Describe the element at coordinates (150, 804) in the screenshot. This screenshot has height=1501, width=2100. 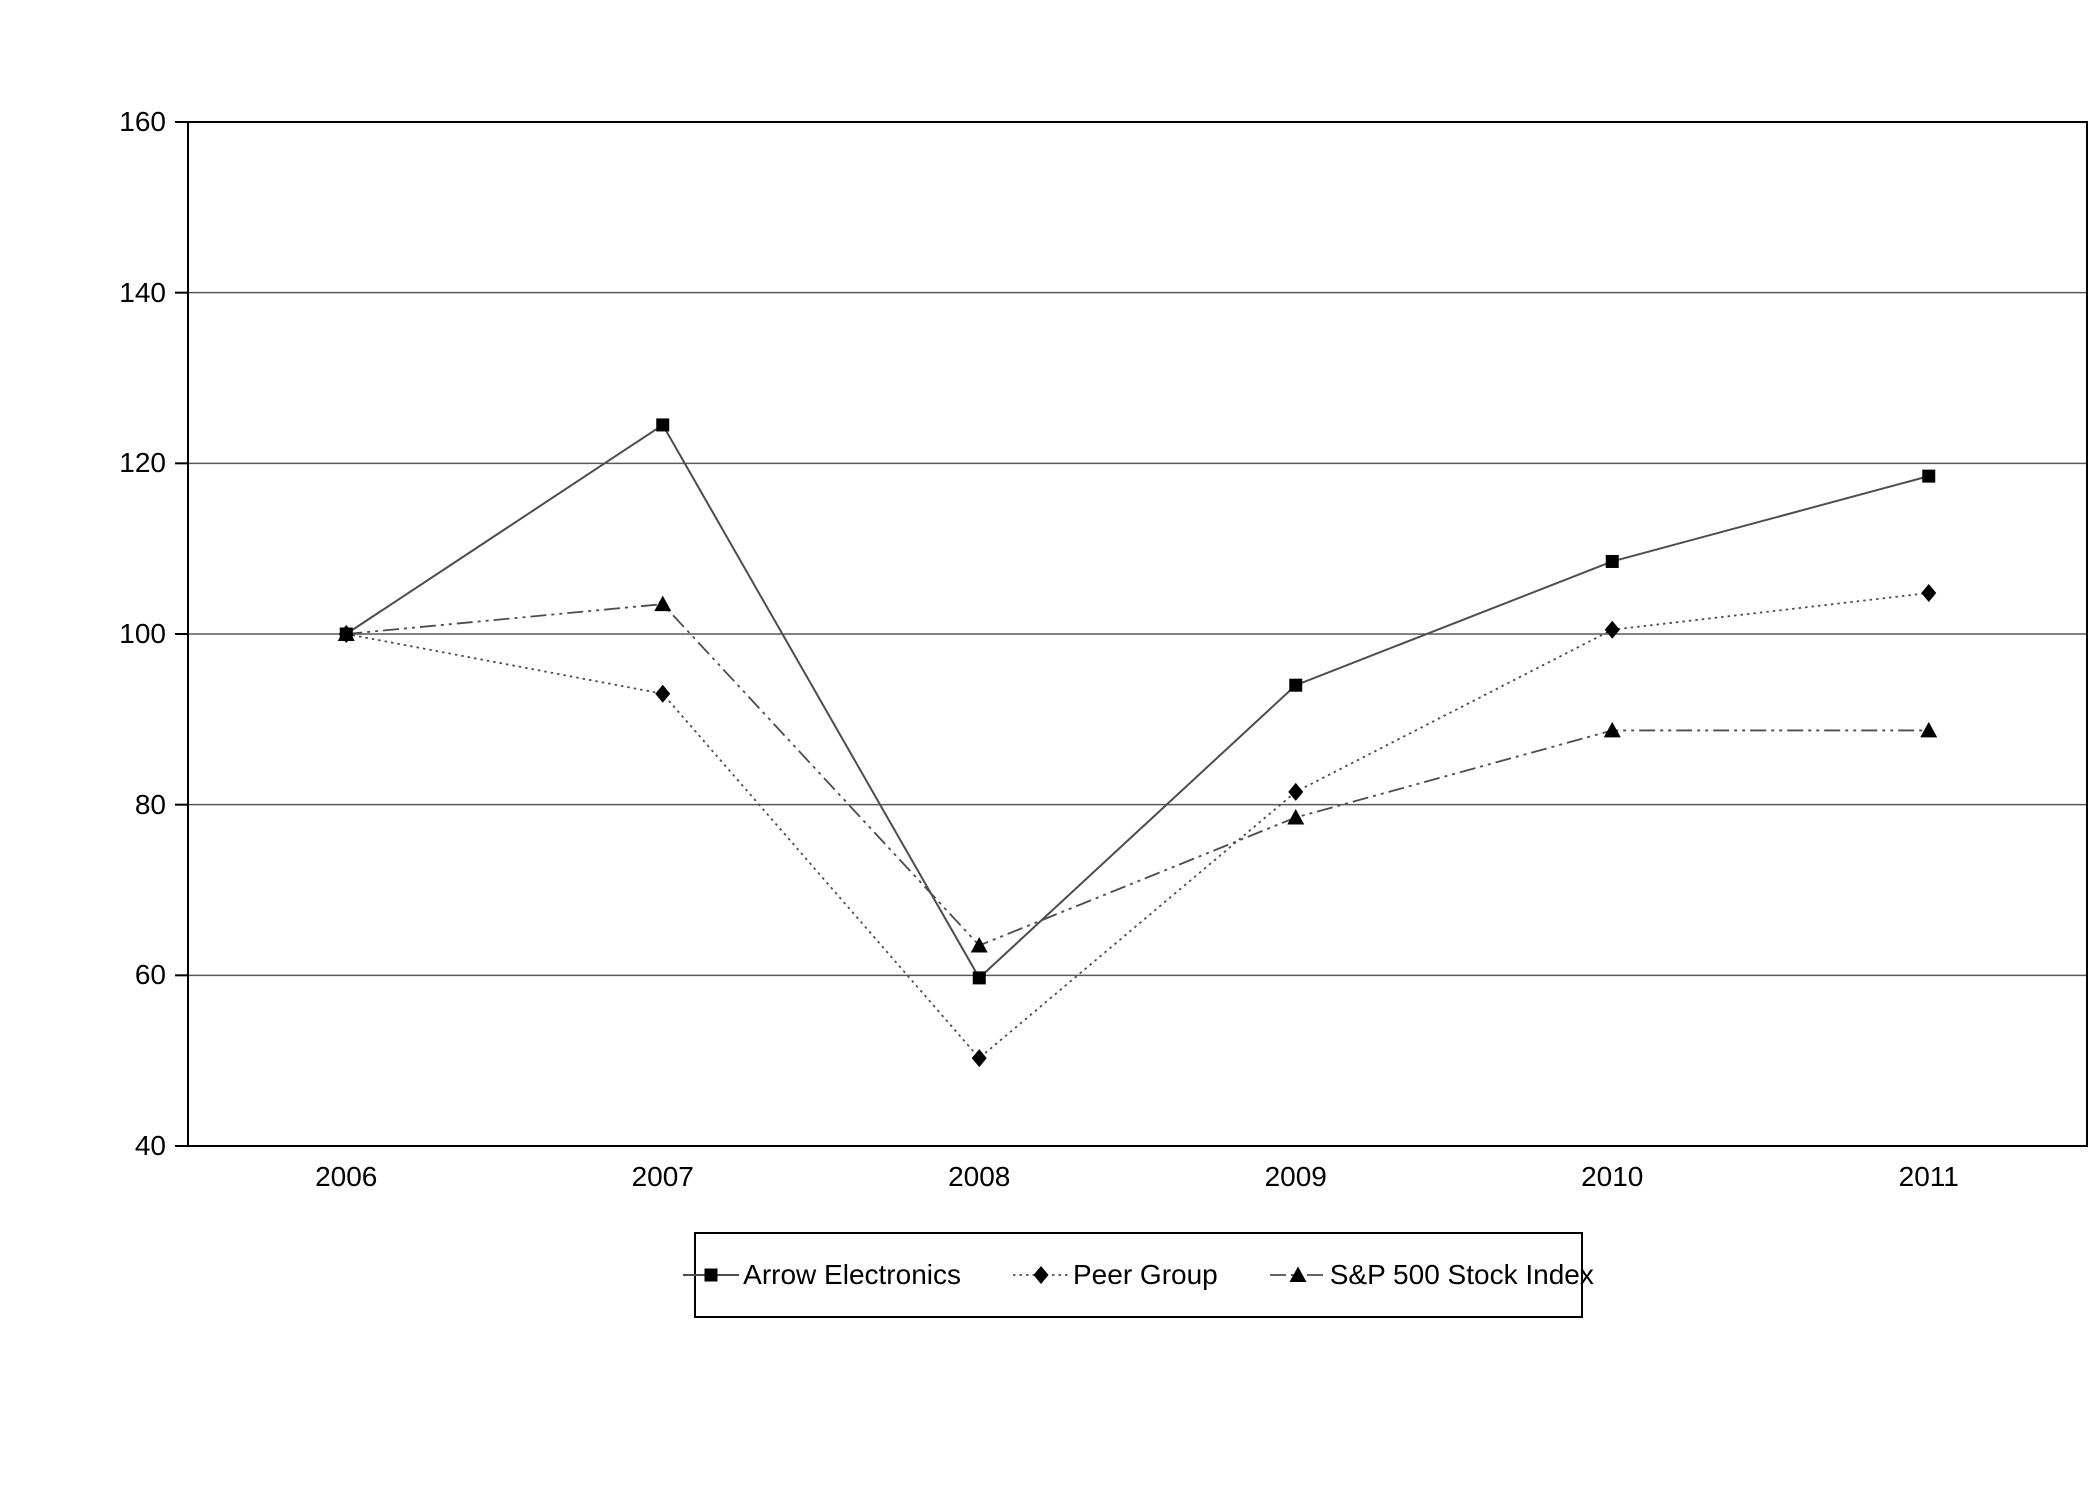
I see `y-tick-label: 80` at that location.